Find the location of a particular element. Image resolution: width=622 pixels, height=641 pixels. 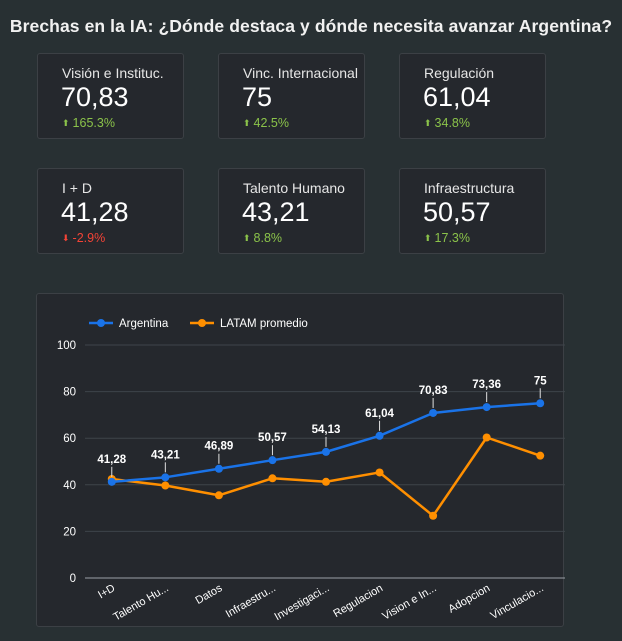

legend-label: Argentina is located at coordinates (144, 324).